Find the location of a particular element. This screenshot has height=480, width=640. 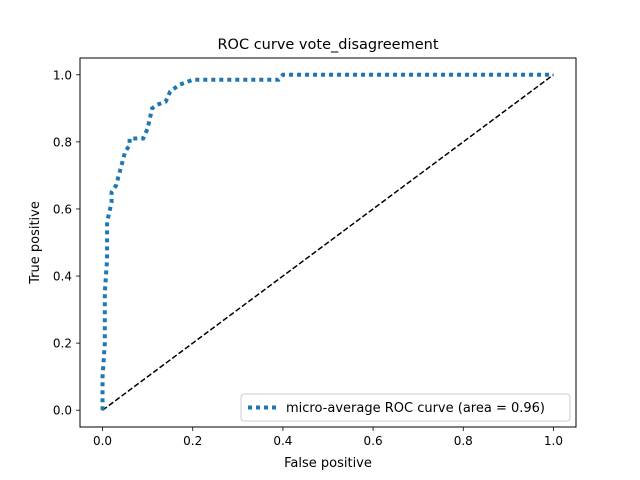

y-axis-label: True positive is located at coordinates (35, 243).